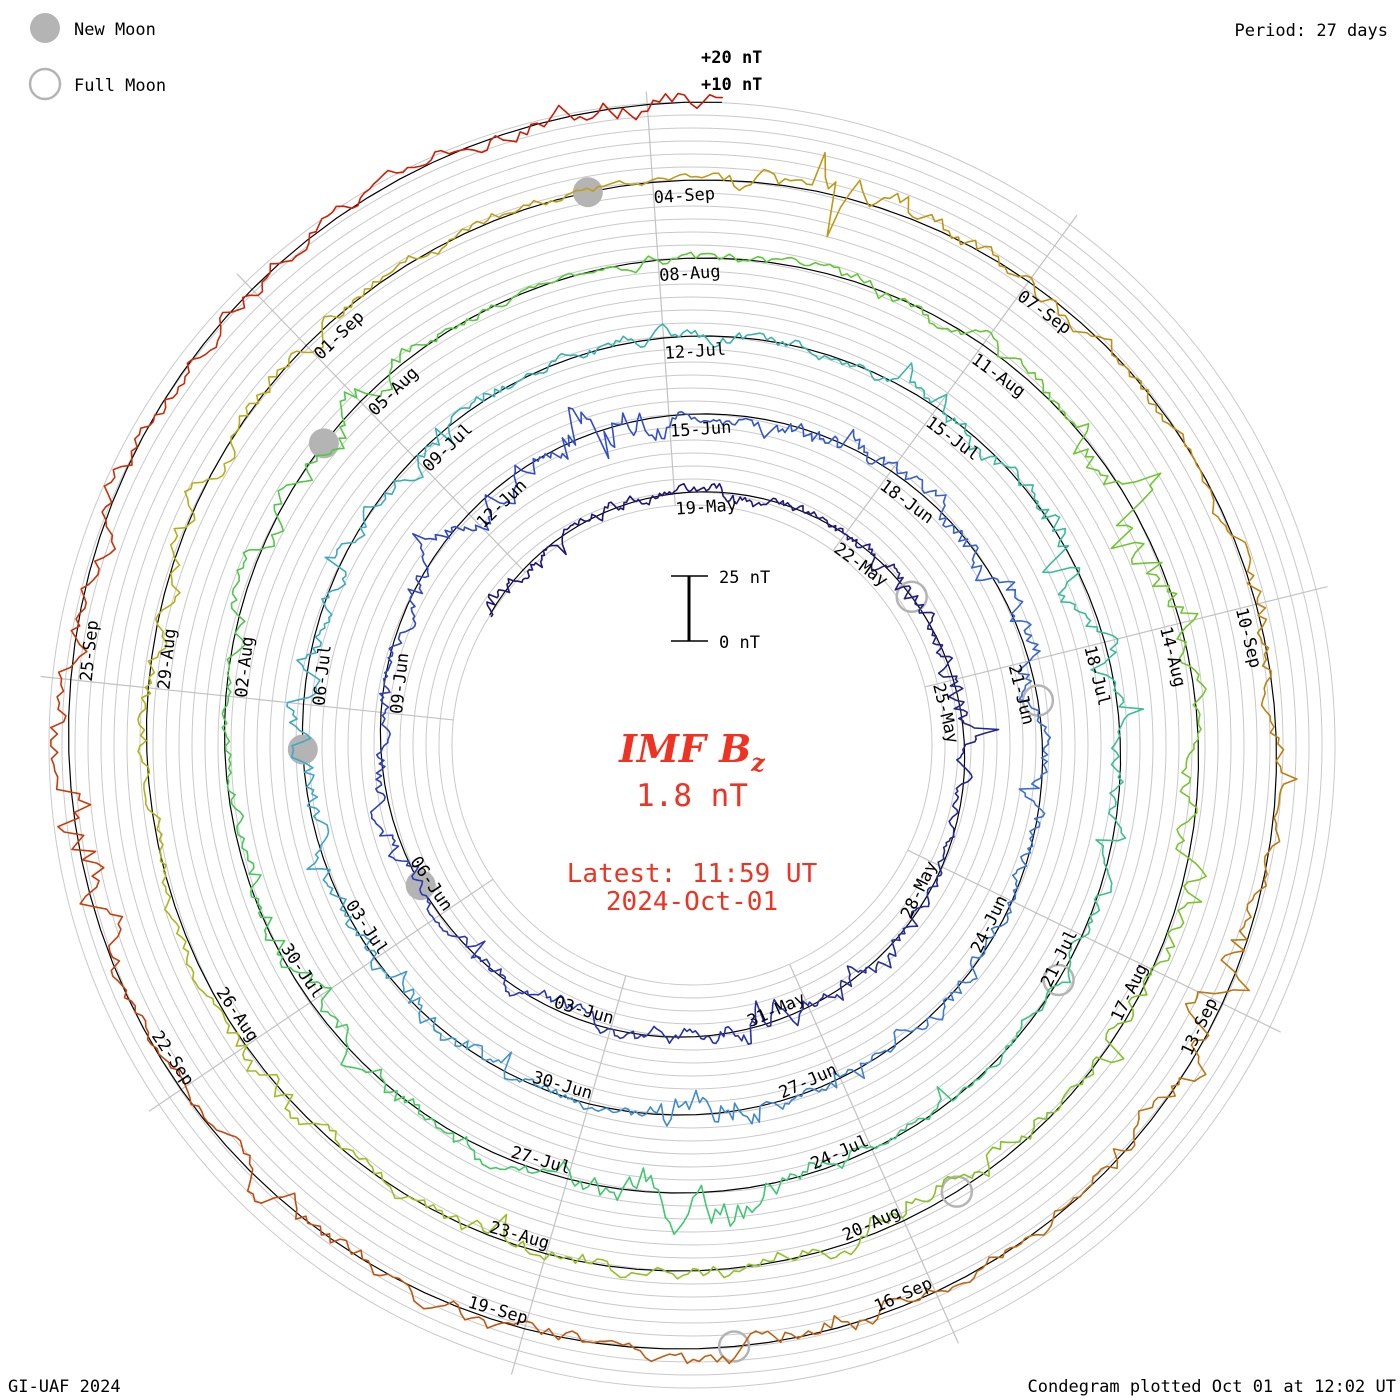  What do you see at coordinates (1043, 313) in the screenshot?
I see `date-label: 07-Sep` at bounding box center [1043, 313].